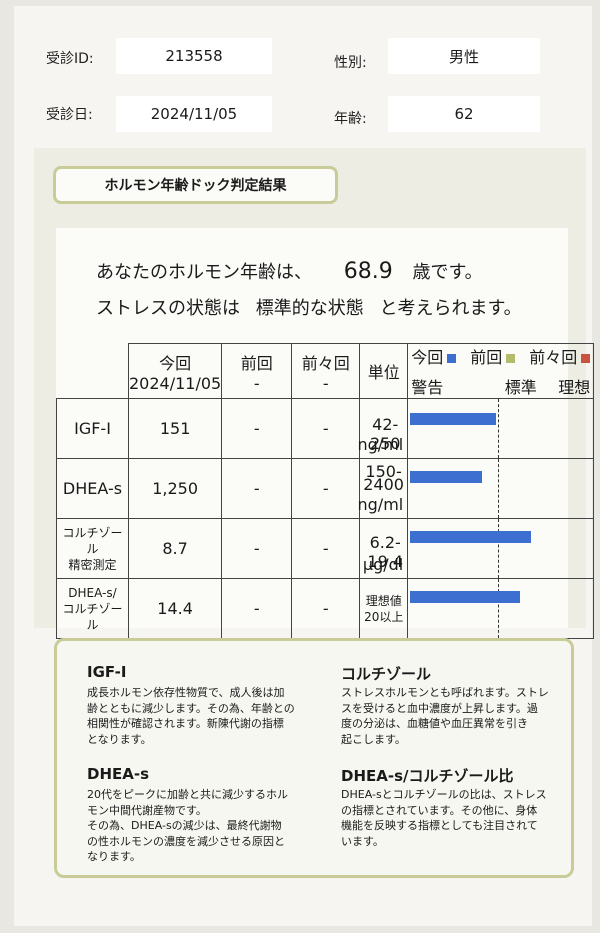 The image size is (600, 933). I want to click on hormone-age-line: あなたのホルモン年齢は、 68.9 歳です。, so click(289, 271).